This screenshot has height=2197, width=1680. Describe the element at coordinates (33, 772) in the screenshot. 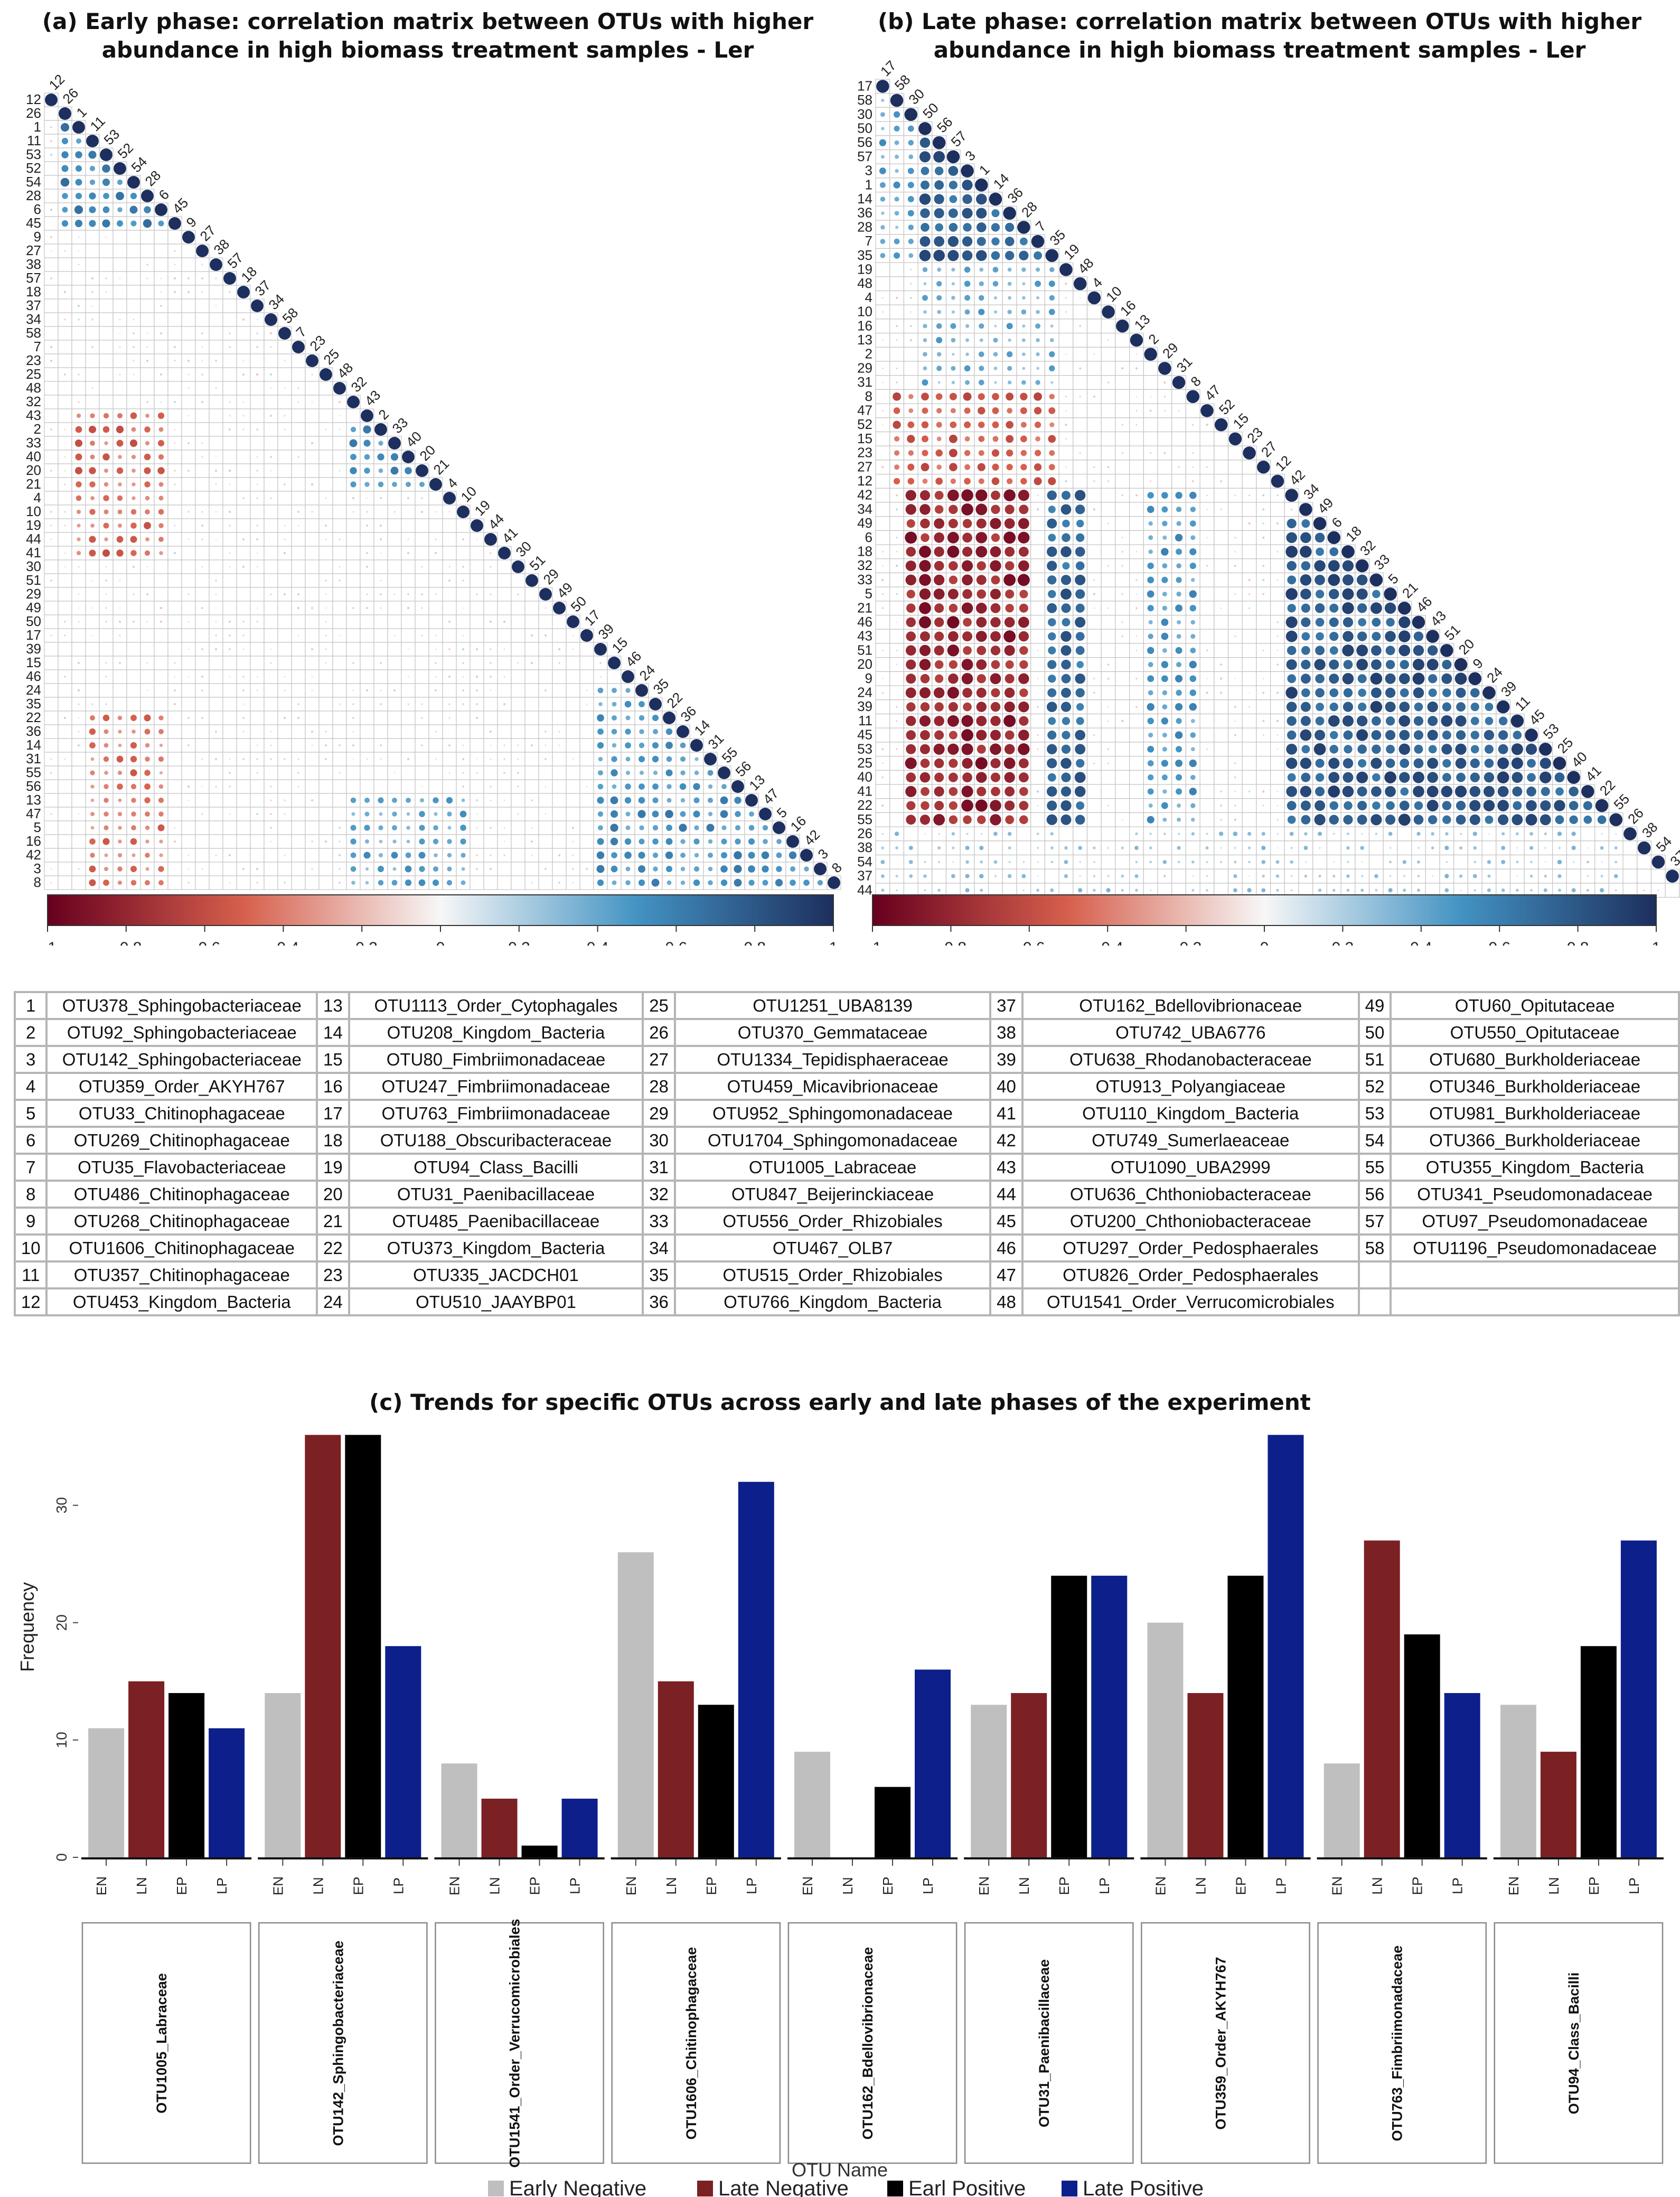

I see `row-label: 55` at that location.